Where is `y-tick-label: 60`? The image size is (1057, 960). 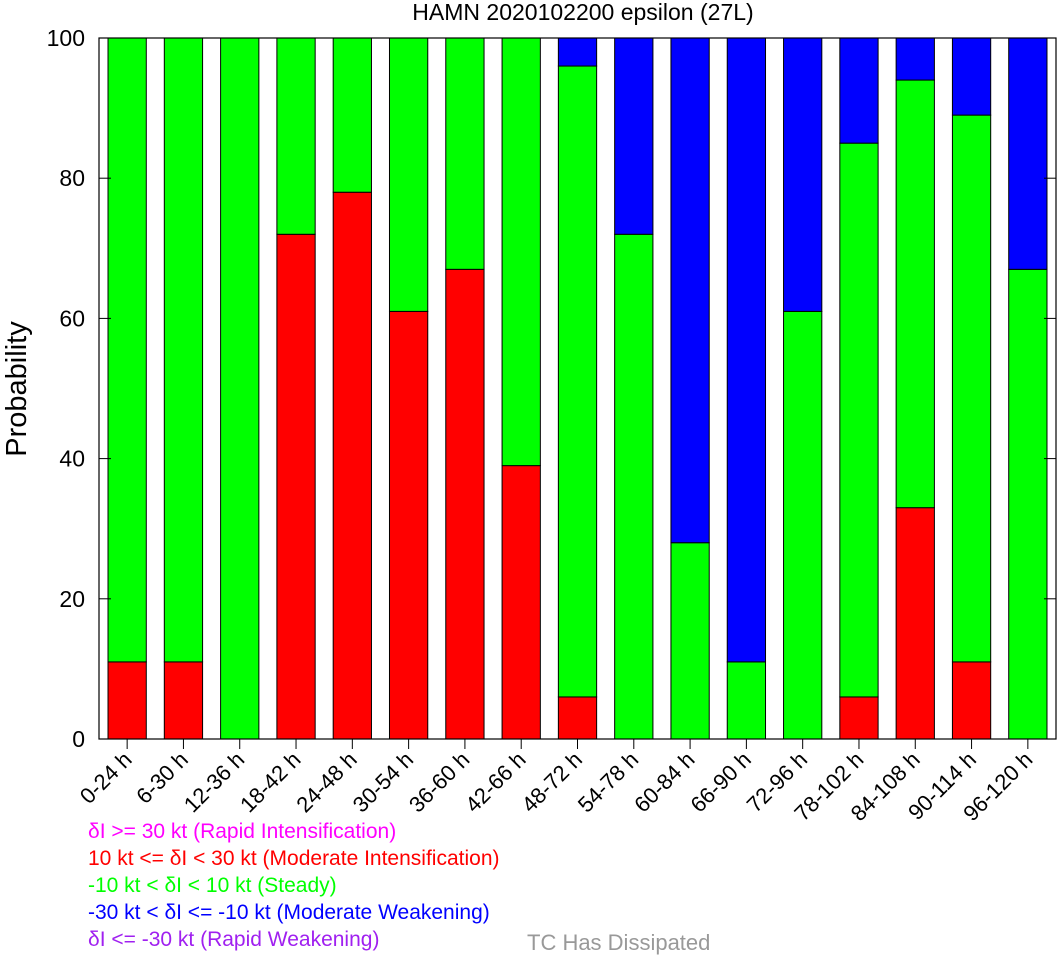
y-tick-label: 60 is located at coordinates (72, 318).